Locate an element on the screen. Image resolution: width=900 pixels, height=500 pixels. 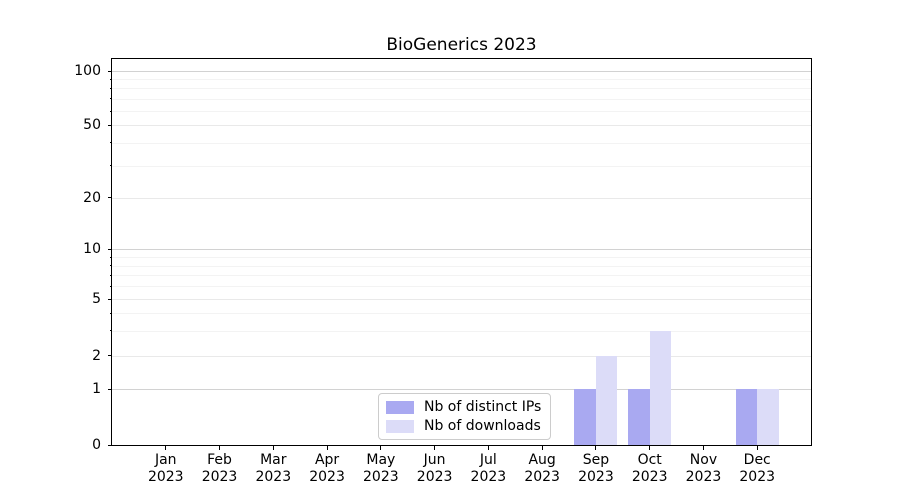
x-tick-feb is located at coordinates (220, 448).